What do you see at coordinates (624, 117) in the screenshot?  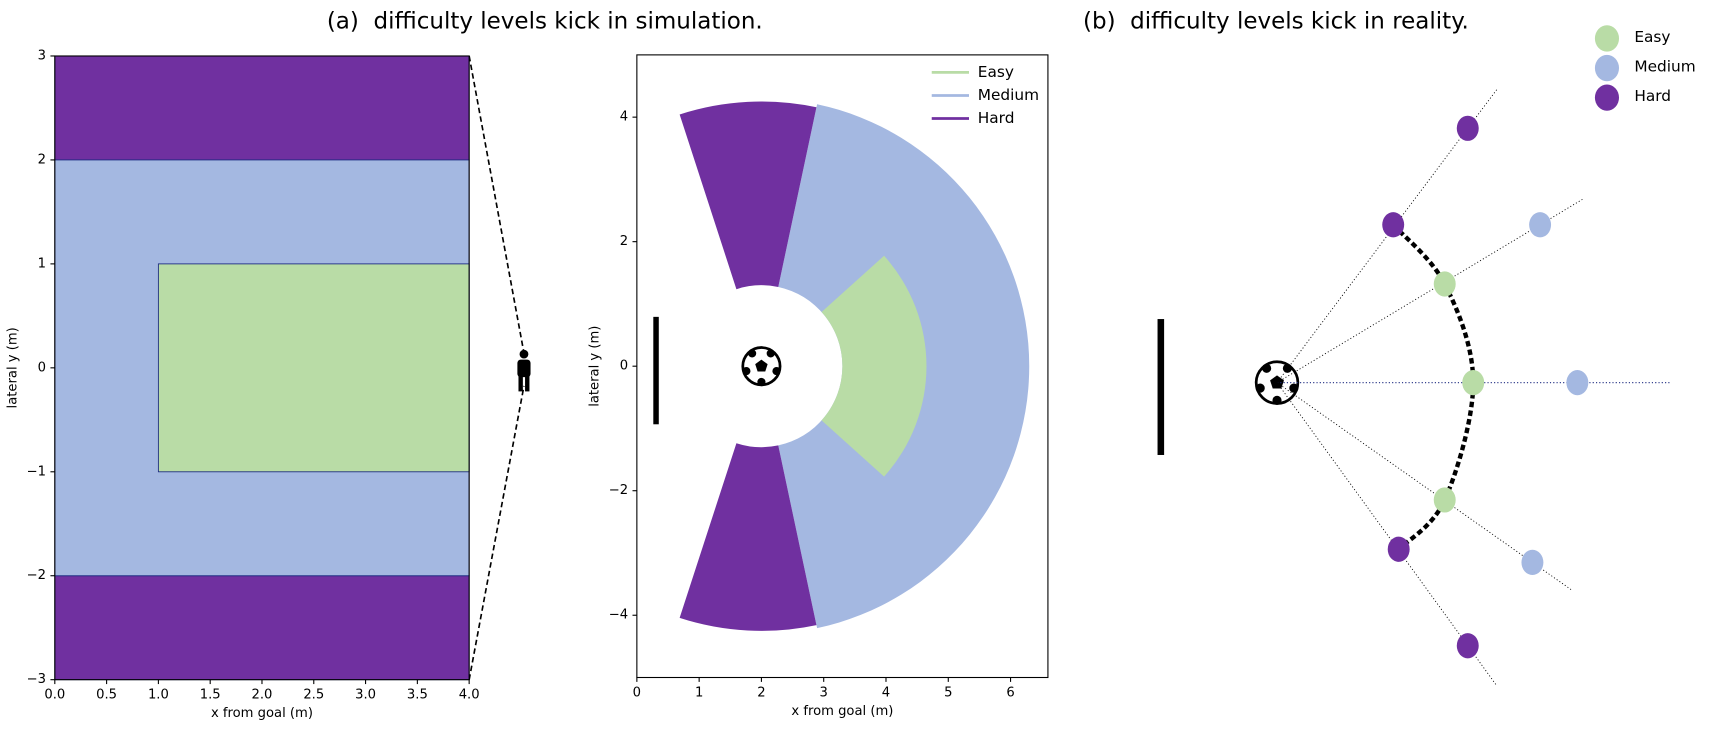 I see `y-tick-label: 4` at bounding box center [624, 117].